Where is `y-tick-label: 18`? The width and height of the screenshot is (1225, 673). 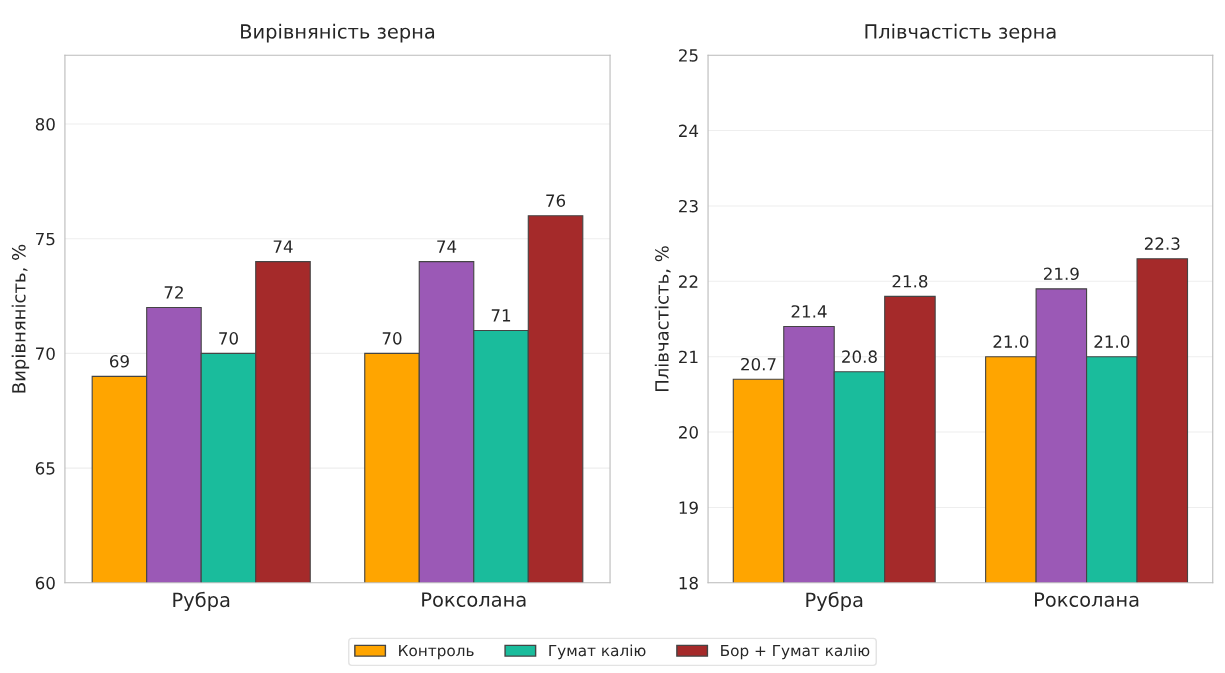 y-tick-label: 18 is located at coordinates (688, 583).